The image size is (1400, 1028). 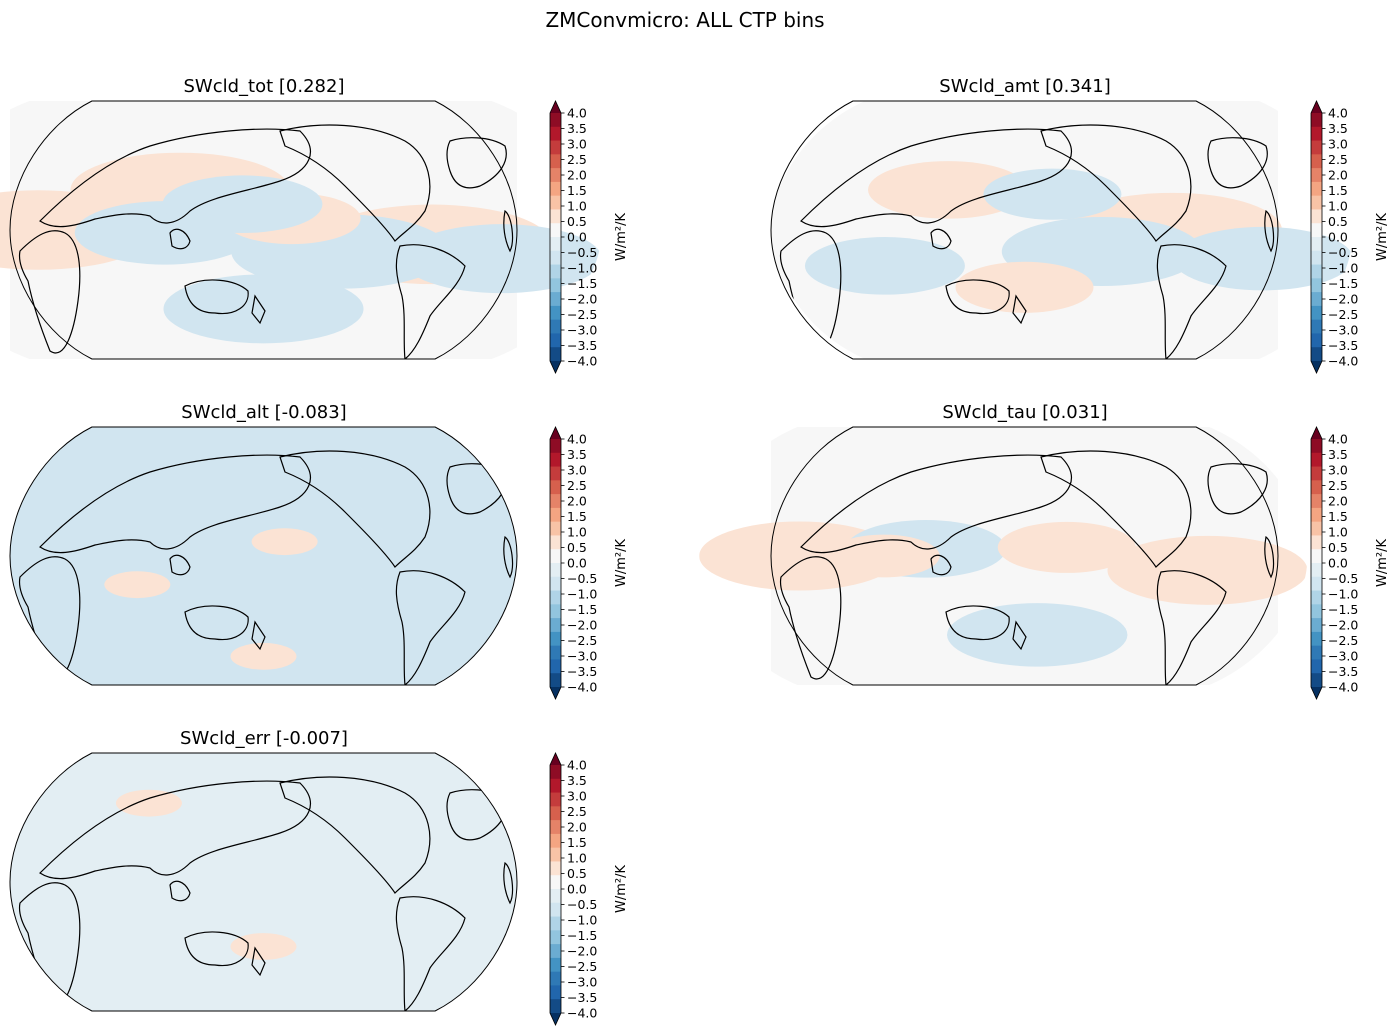 What do you see at coordinates (883, 556) in the screenshot?
I see `contour-tropical-indian-ocean` at bounding box center [883, 556].